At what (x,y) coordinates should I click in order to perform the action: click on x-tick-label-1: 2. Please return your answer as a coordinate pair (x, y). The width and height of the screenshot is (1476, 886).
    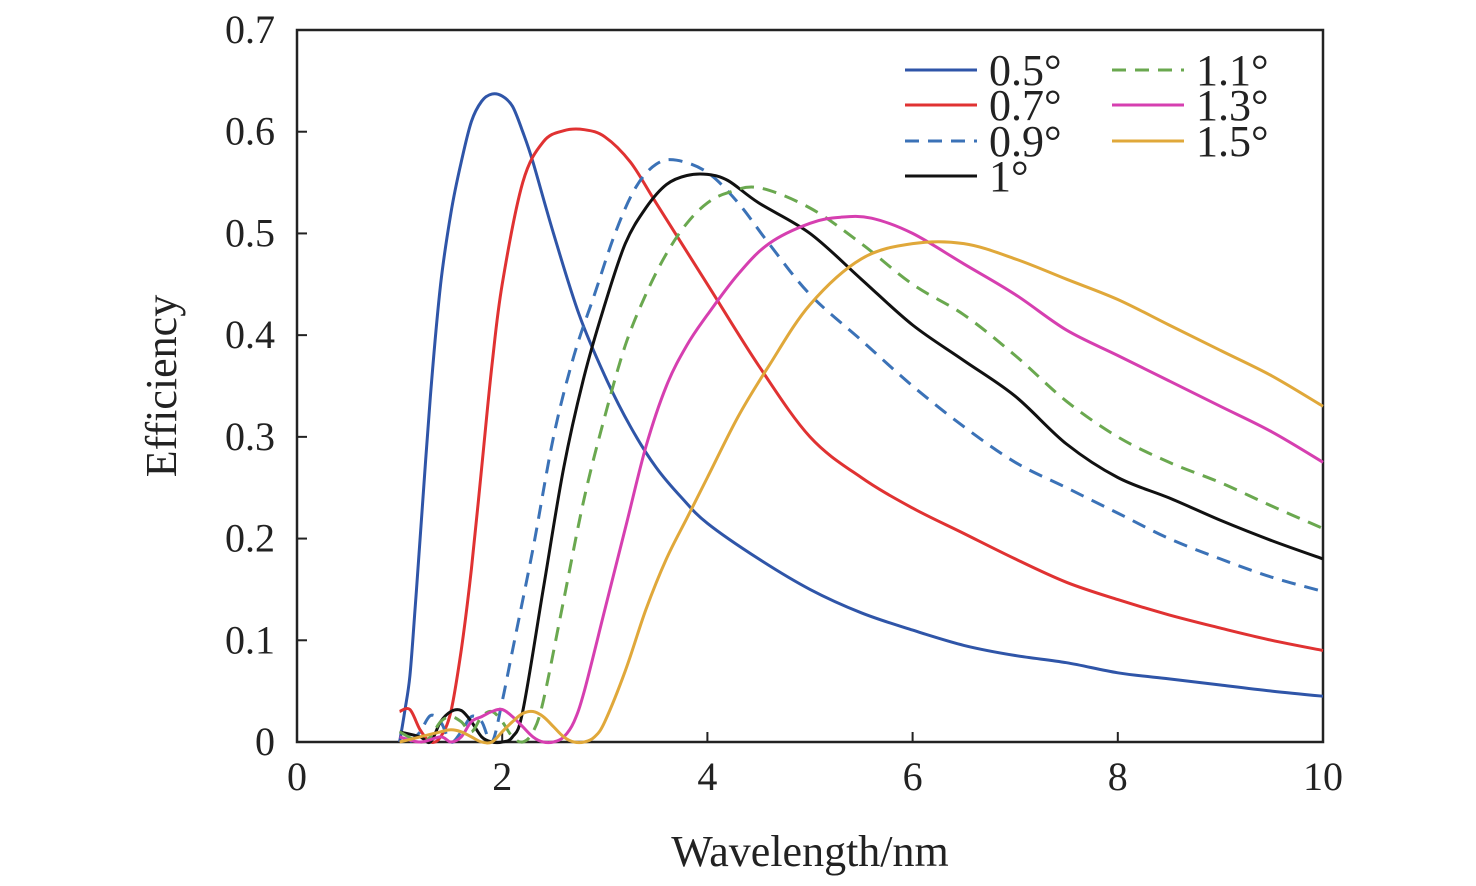
    Looking at the image, I should click on (502, 776).